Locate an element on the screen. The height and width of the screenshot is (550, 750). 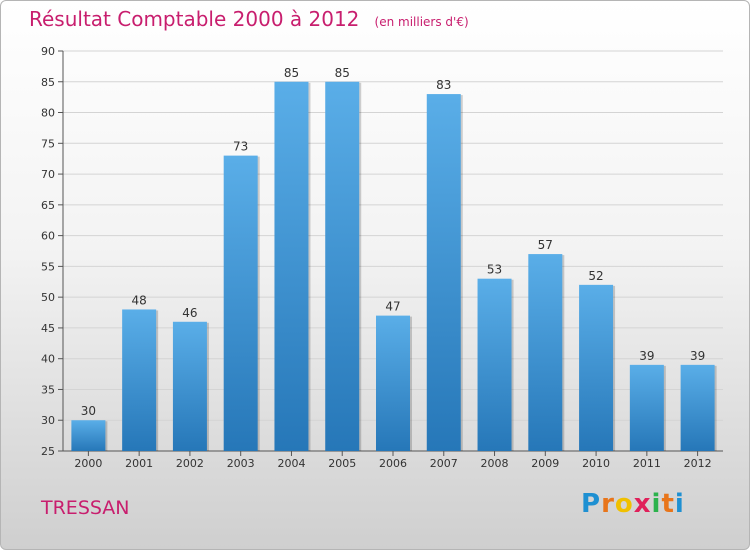
proxiti-logo: Proxiti is located at coordinates (633, 504).